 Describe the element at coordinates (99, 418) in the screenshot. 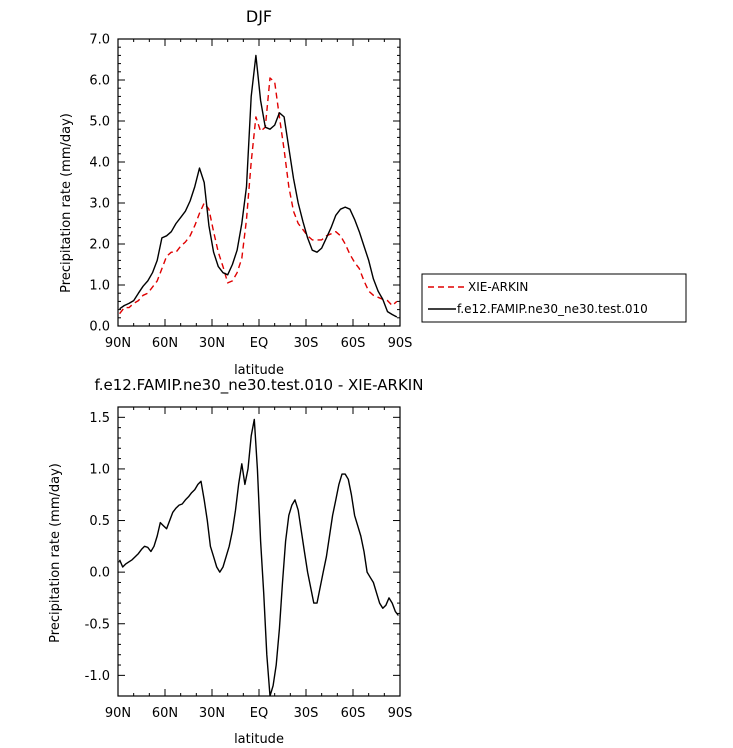

I see `y-tick-label: 1.5` at that location.